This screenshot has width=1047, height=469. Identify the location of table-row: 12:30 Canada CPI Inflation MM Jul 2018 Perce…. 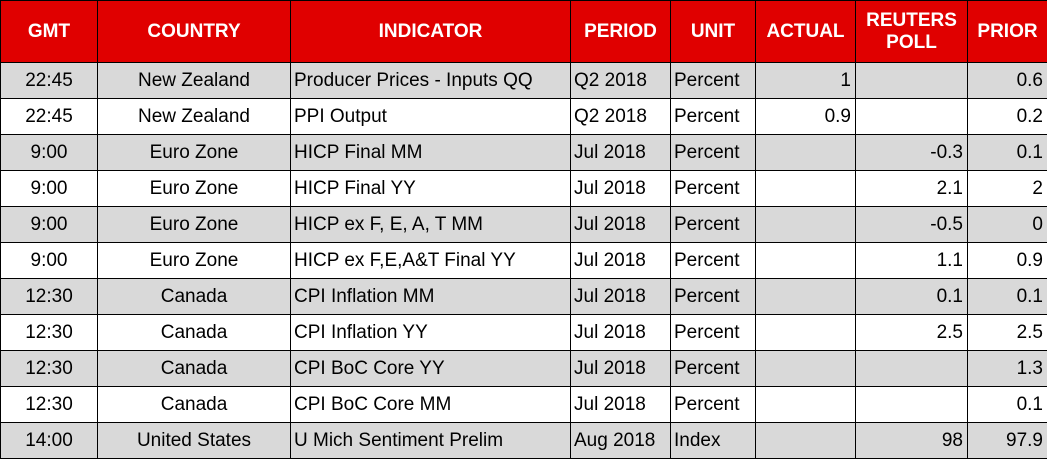
(523, 296).